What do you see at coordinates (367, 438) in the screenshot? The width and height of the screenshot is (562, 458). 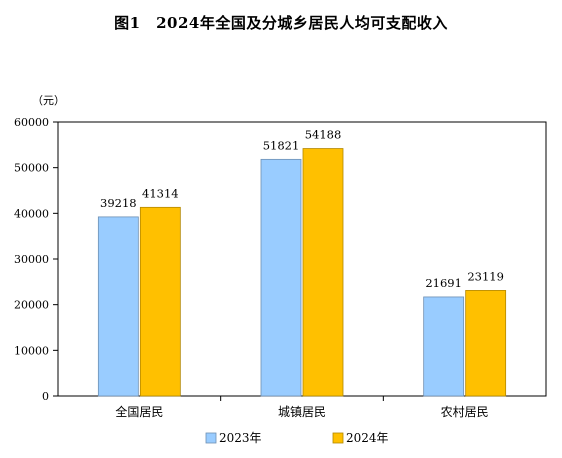 I see `legend-label: 2024年` at bounding box center [367, 438].